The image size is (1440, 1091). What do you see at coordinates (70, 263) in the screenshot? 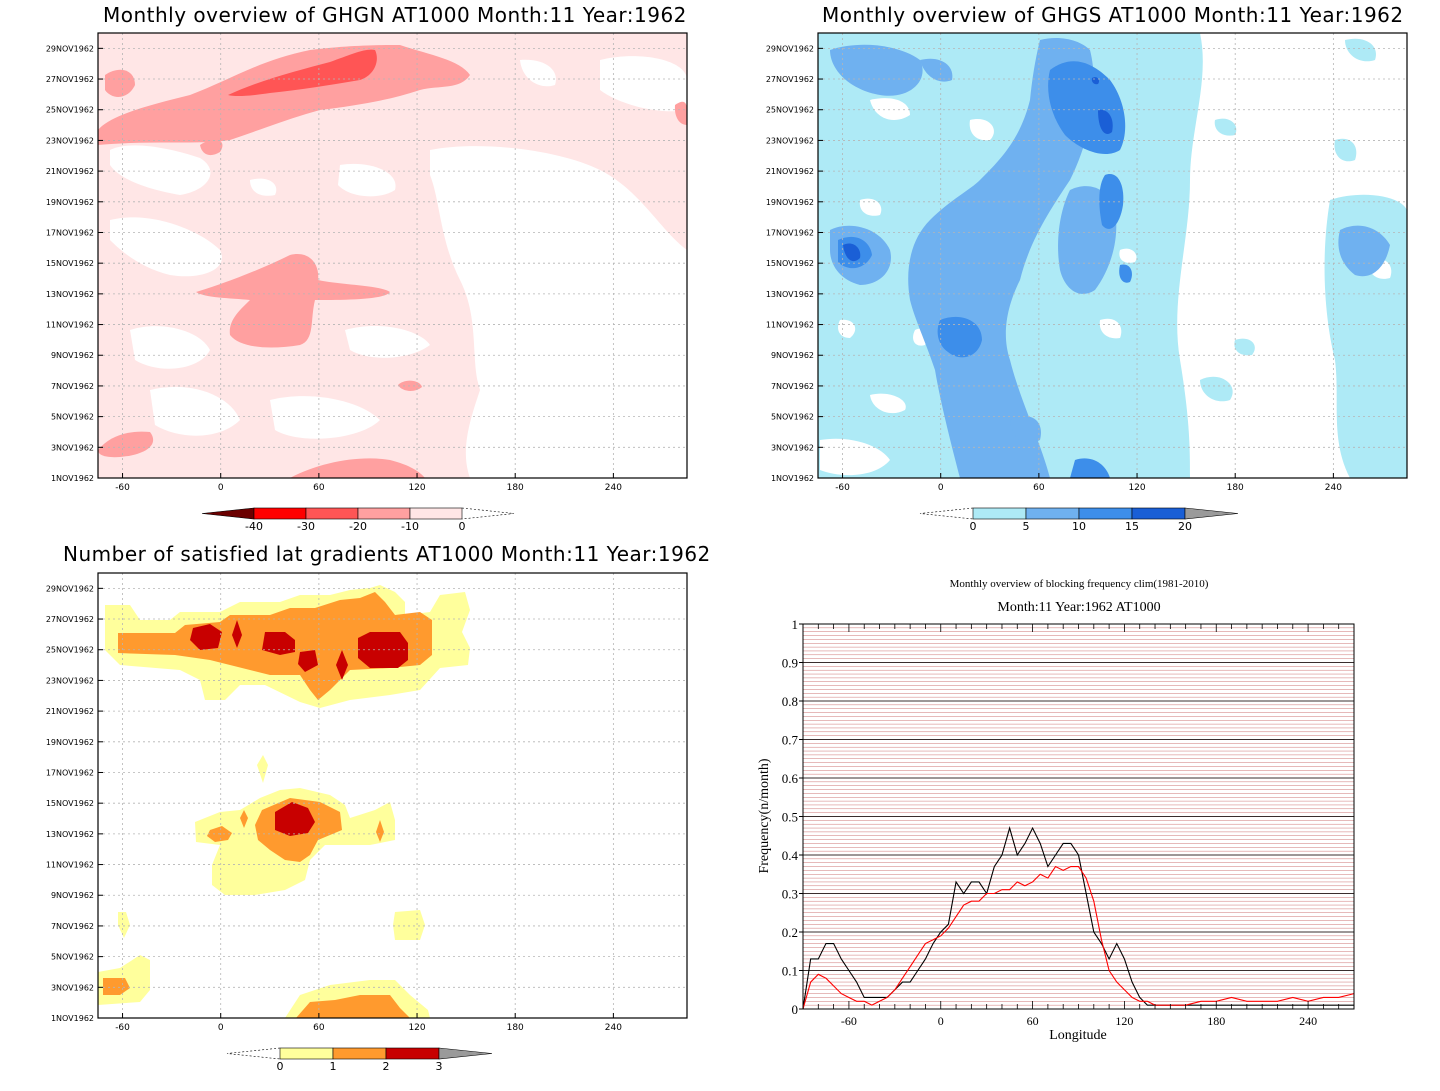
I see `ghgn-ytick-label: 15NOV1962` at bounding box center [70, 263].